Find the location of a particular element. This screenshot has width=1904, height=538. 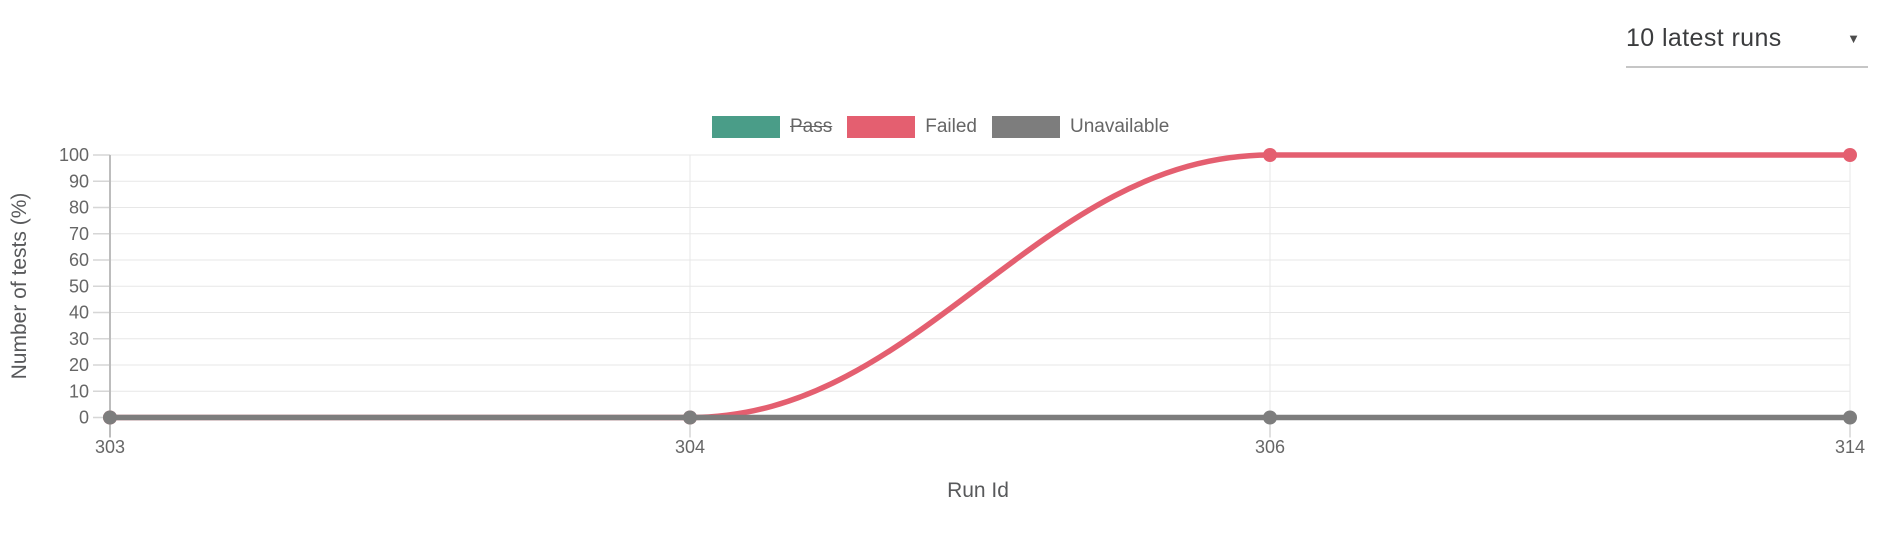

legend-swatch-failed is located at coordinates (881, 127).